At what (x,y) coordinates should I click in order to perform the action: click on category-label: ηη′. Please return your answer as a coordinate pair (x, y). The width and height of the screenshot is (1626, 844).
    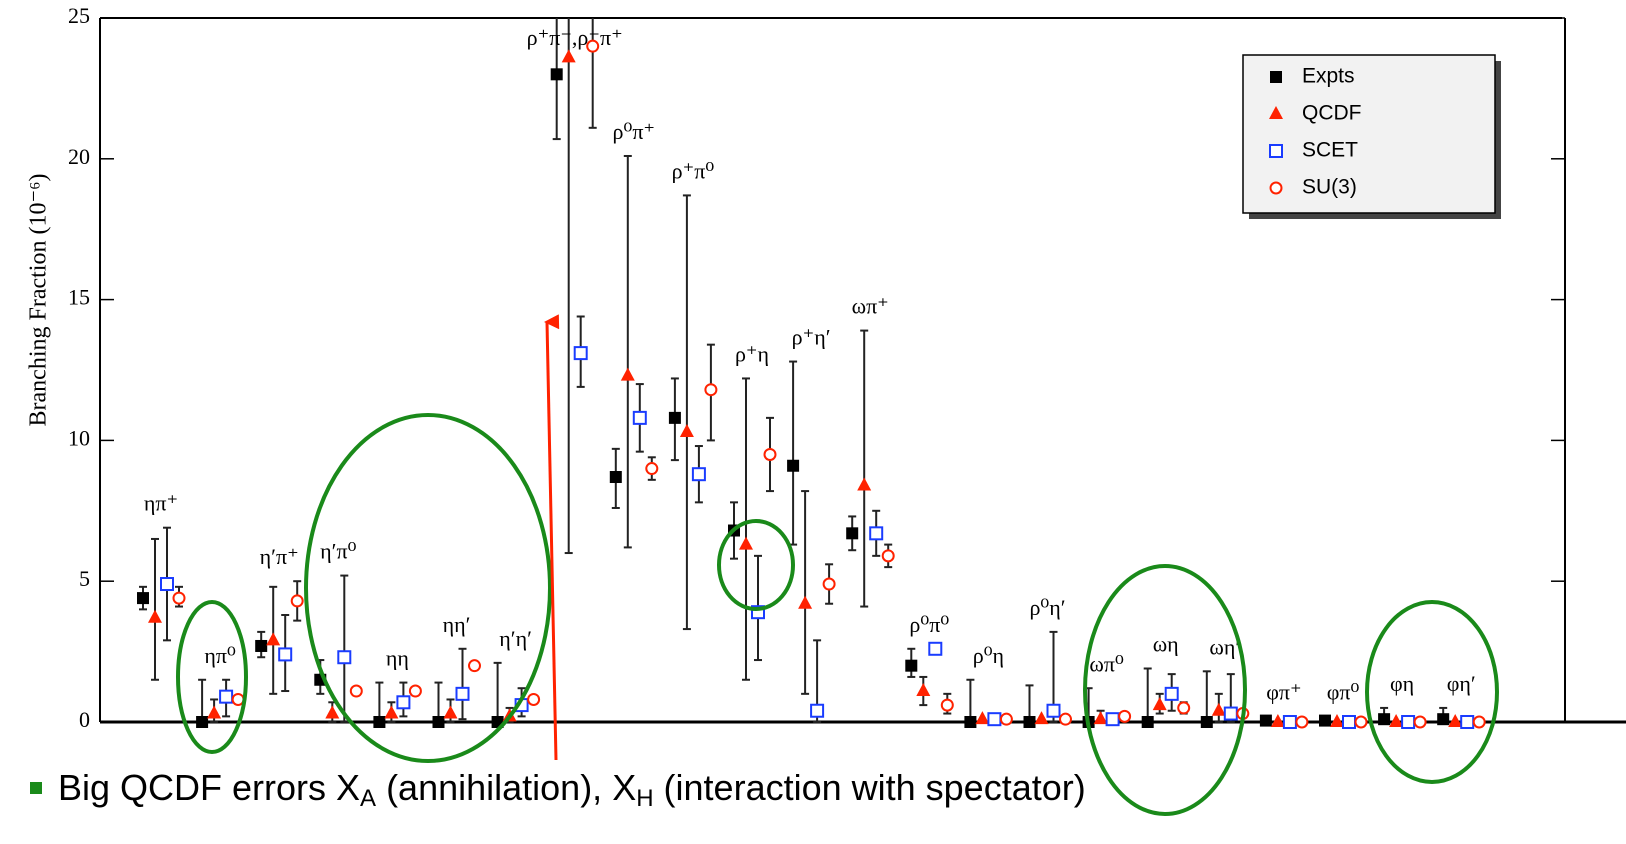
    Looking at the image, I should click on (457, 624).